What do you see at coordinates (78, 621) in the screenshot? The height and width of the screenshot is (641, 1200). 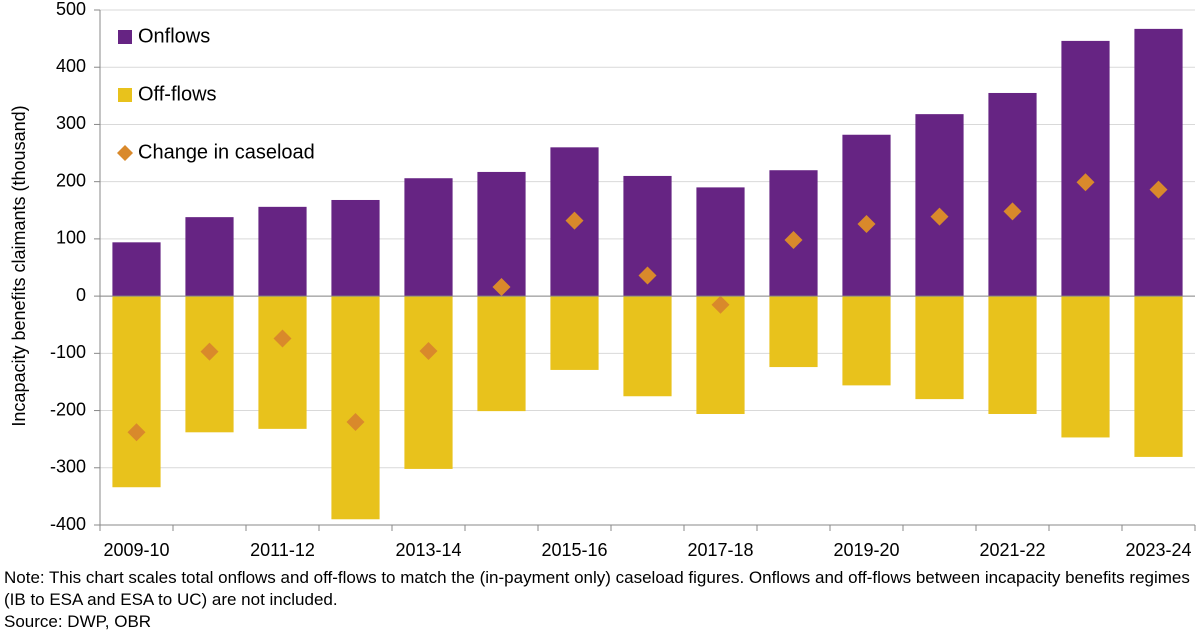 I see `source: Source: DWP, OBR` at bounding box center [78, 621].